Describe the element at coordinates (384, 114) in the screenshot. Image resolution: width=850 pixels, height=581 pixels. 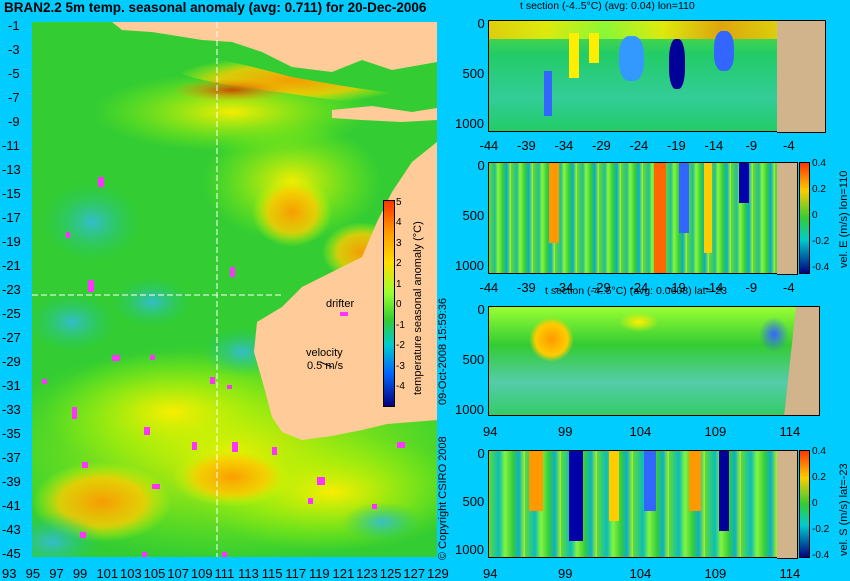
I see `land-lesser-sunda` at that location.